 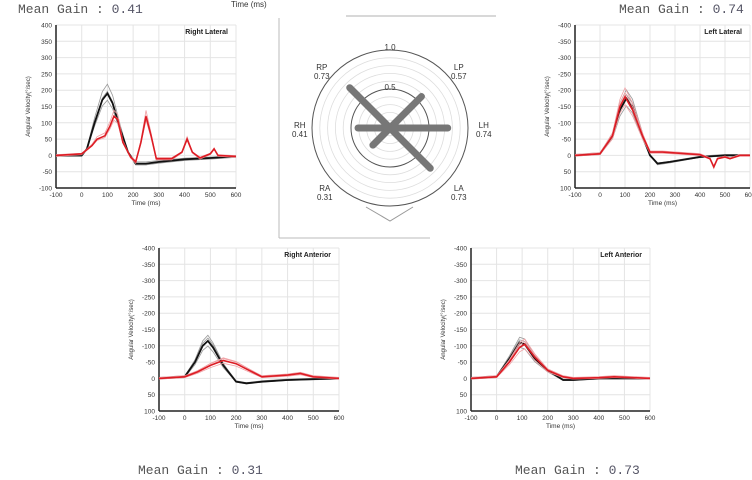 What do you see at coordinates (325, 188) in the screenshot?
I see `canal-name: RA` at bounding box center [325, 188].